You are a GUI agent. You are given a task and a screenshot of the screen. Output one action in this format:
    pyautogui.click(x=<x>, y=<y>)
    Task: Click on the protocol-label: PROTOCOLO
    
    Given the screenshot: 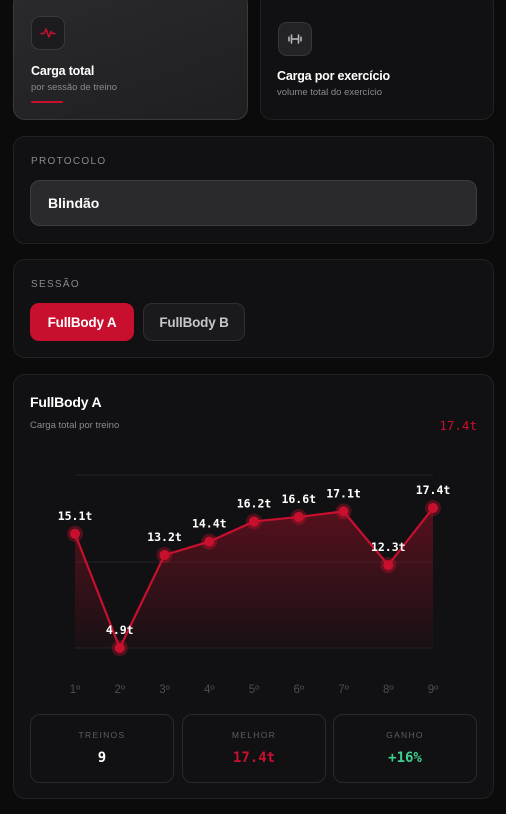 What is the action you would take?
    pyautogui.click(x=69, y=161)
    